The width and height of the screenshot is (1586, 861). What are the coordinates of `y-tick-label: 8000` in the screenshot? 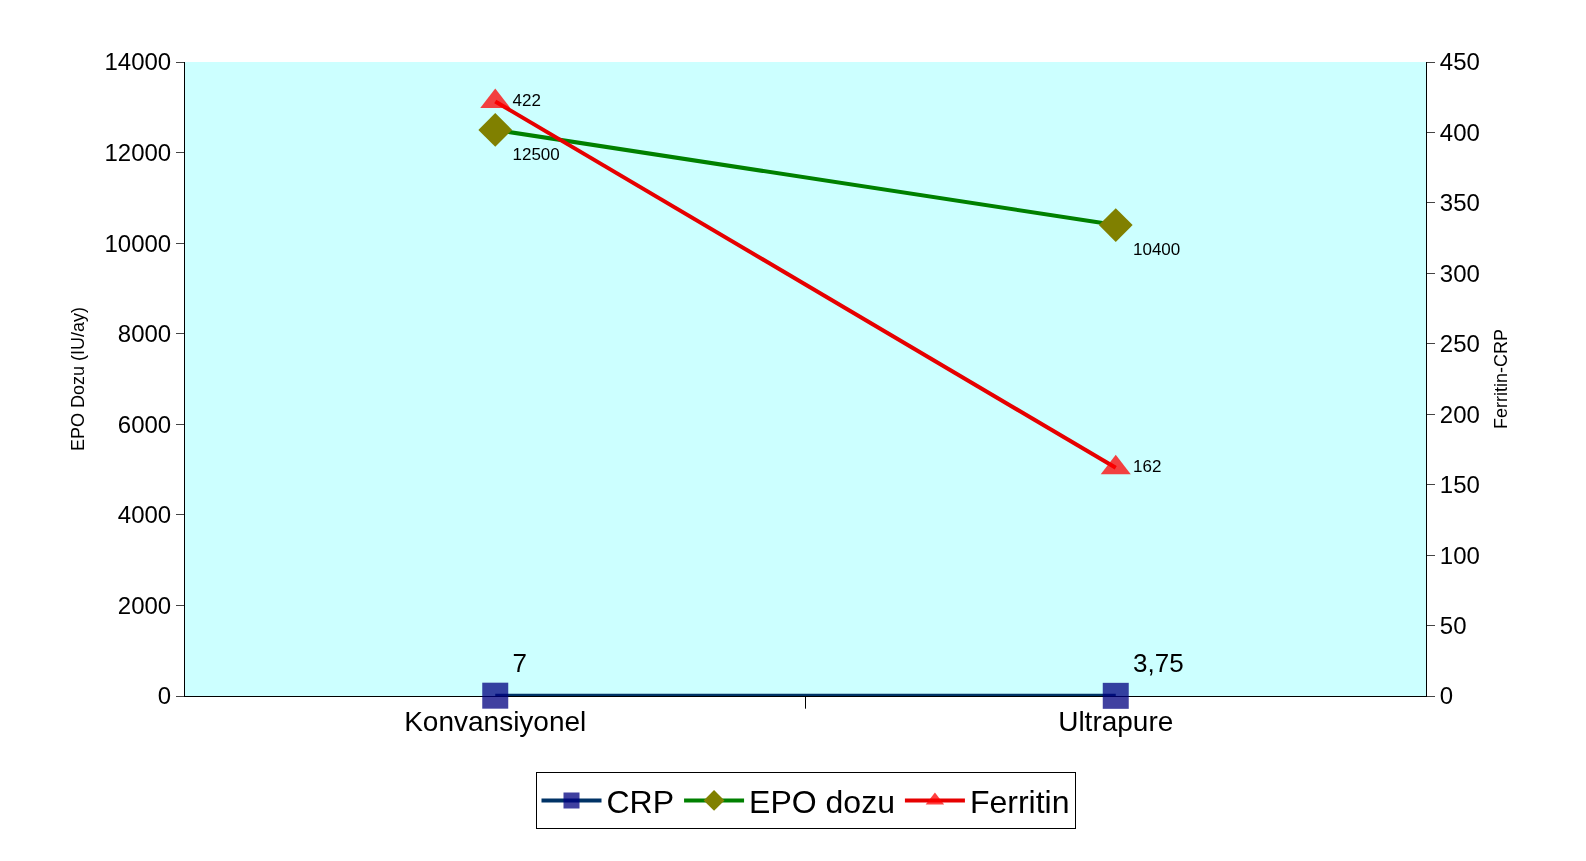 It's located at (144, 334).